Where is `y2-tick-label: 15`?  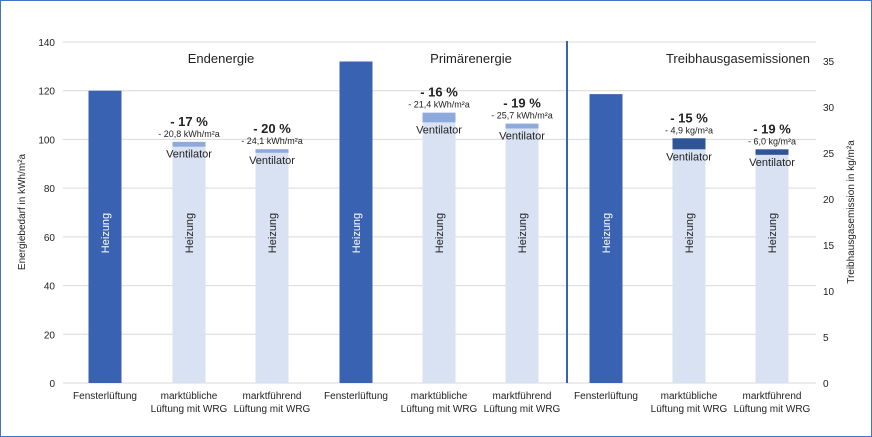
y2-tick-label: 15 is located at coordinates (829, 246).